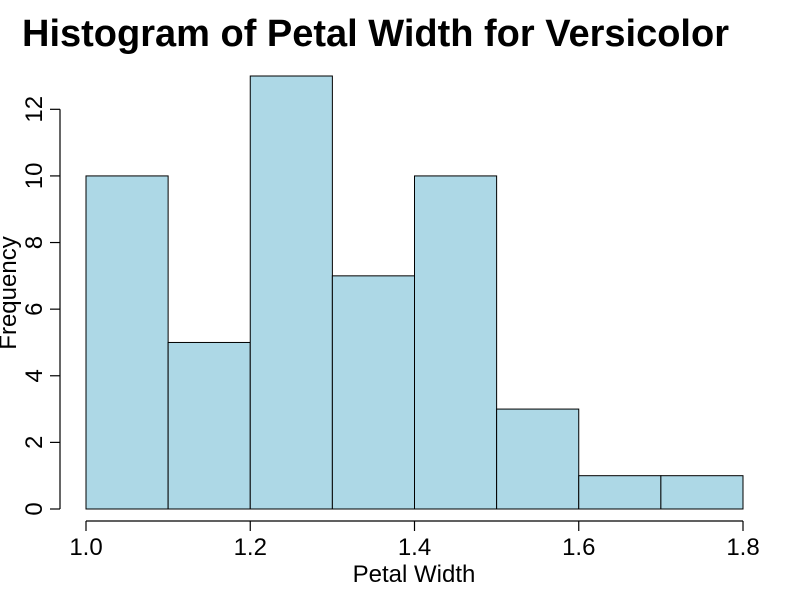 The width and height of the screenshot is (800, 600). What do you see at coordinates (34, 442) in the screenshot?
I see `y-tick-label: 2` at bounding box center [34, 442].